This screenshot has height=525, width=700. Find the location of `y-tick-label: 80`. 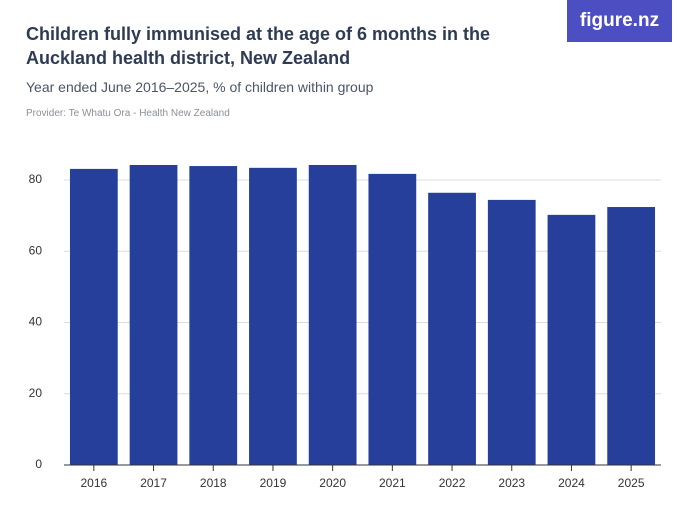

y-tick-label: 80 is located at coordinates (36, 179).